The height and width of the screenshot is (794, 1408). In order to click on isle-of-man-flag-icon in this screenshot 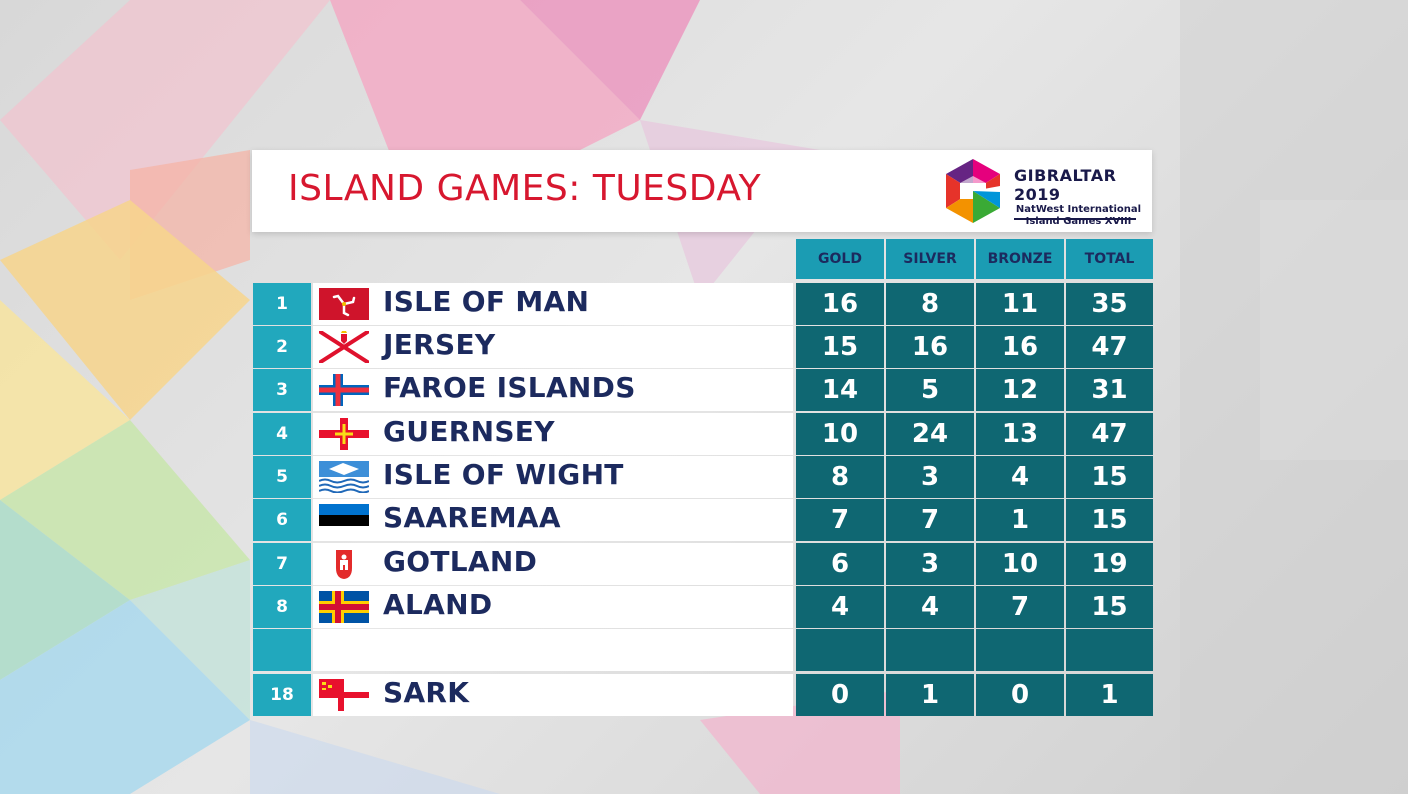, I will do `click(344, 304)`.